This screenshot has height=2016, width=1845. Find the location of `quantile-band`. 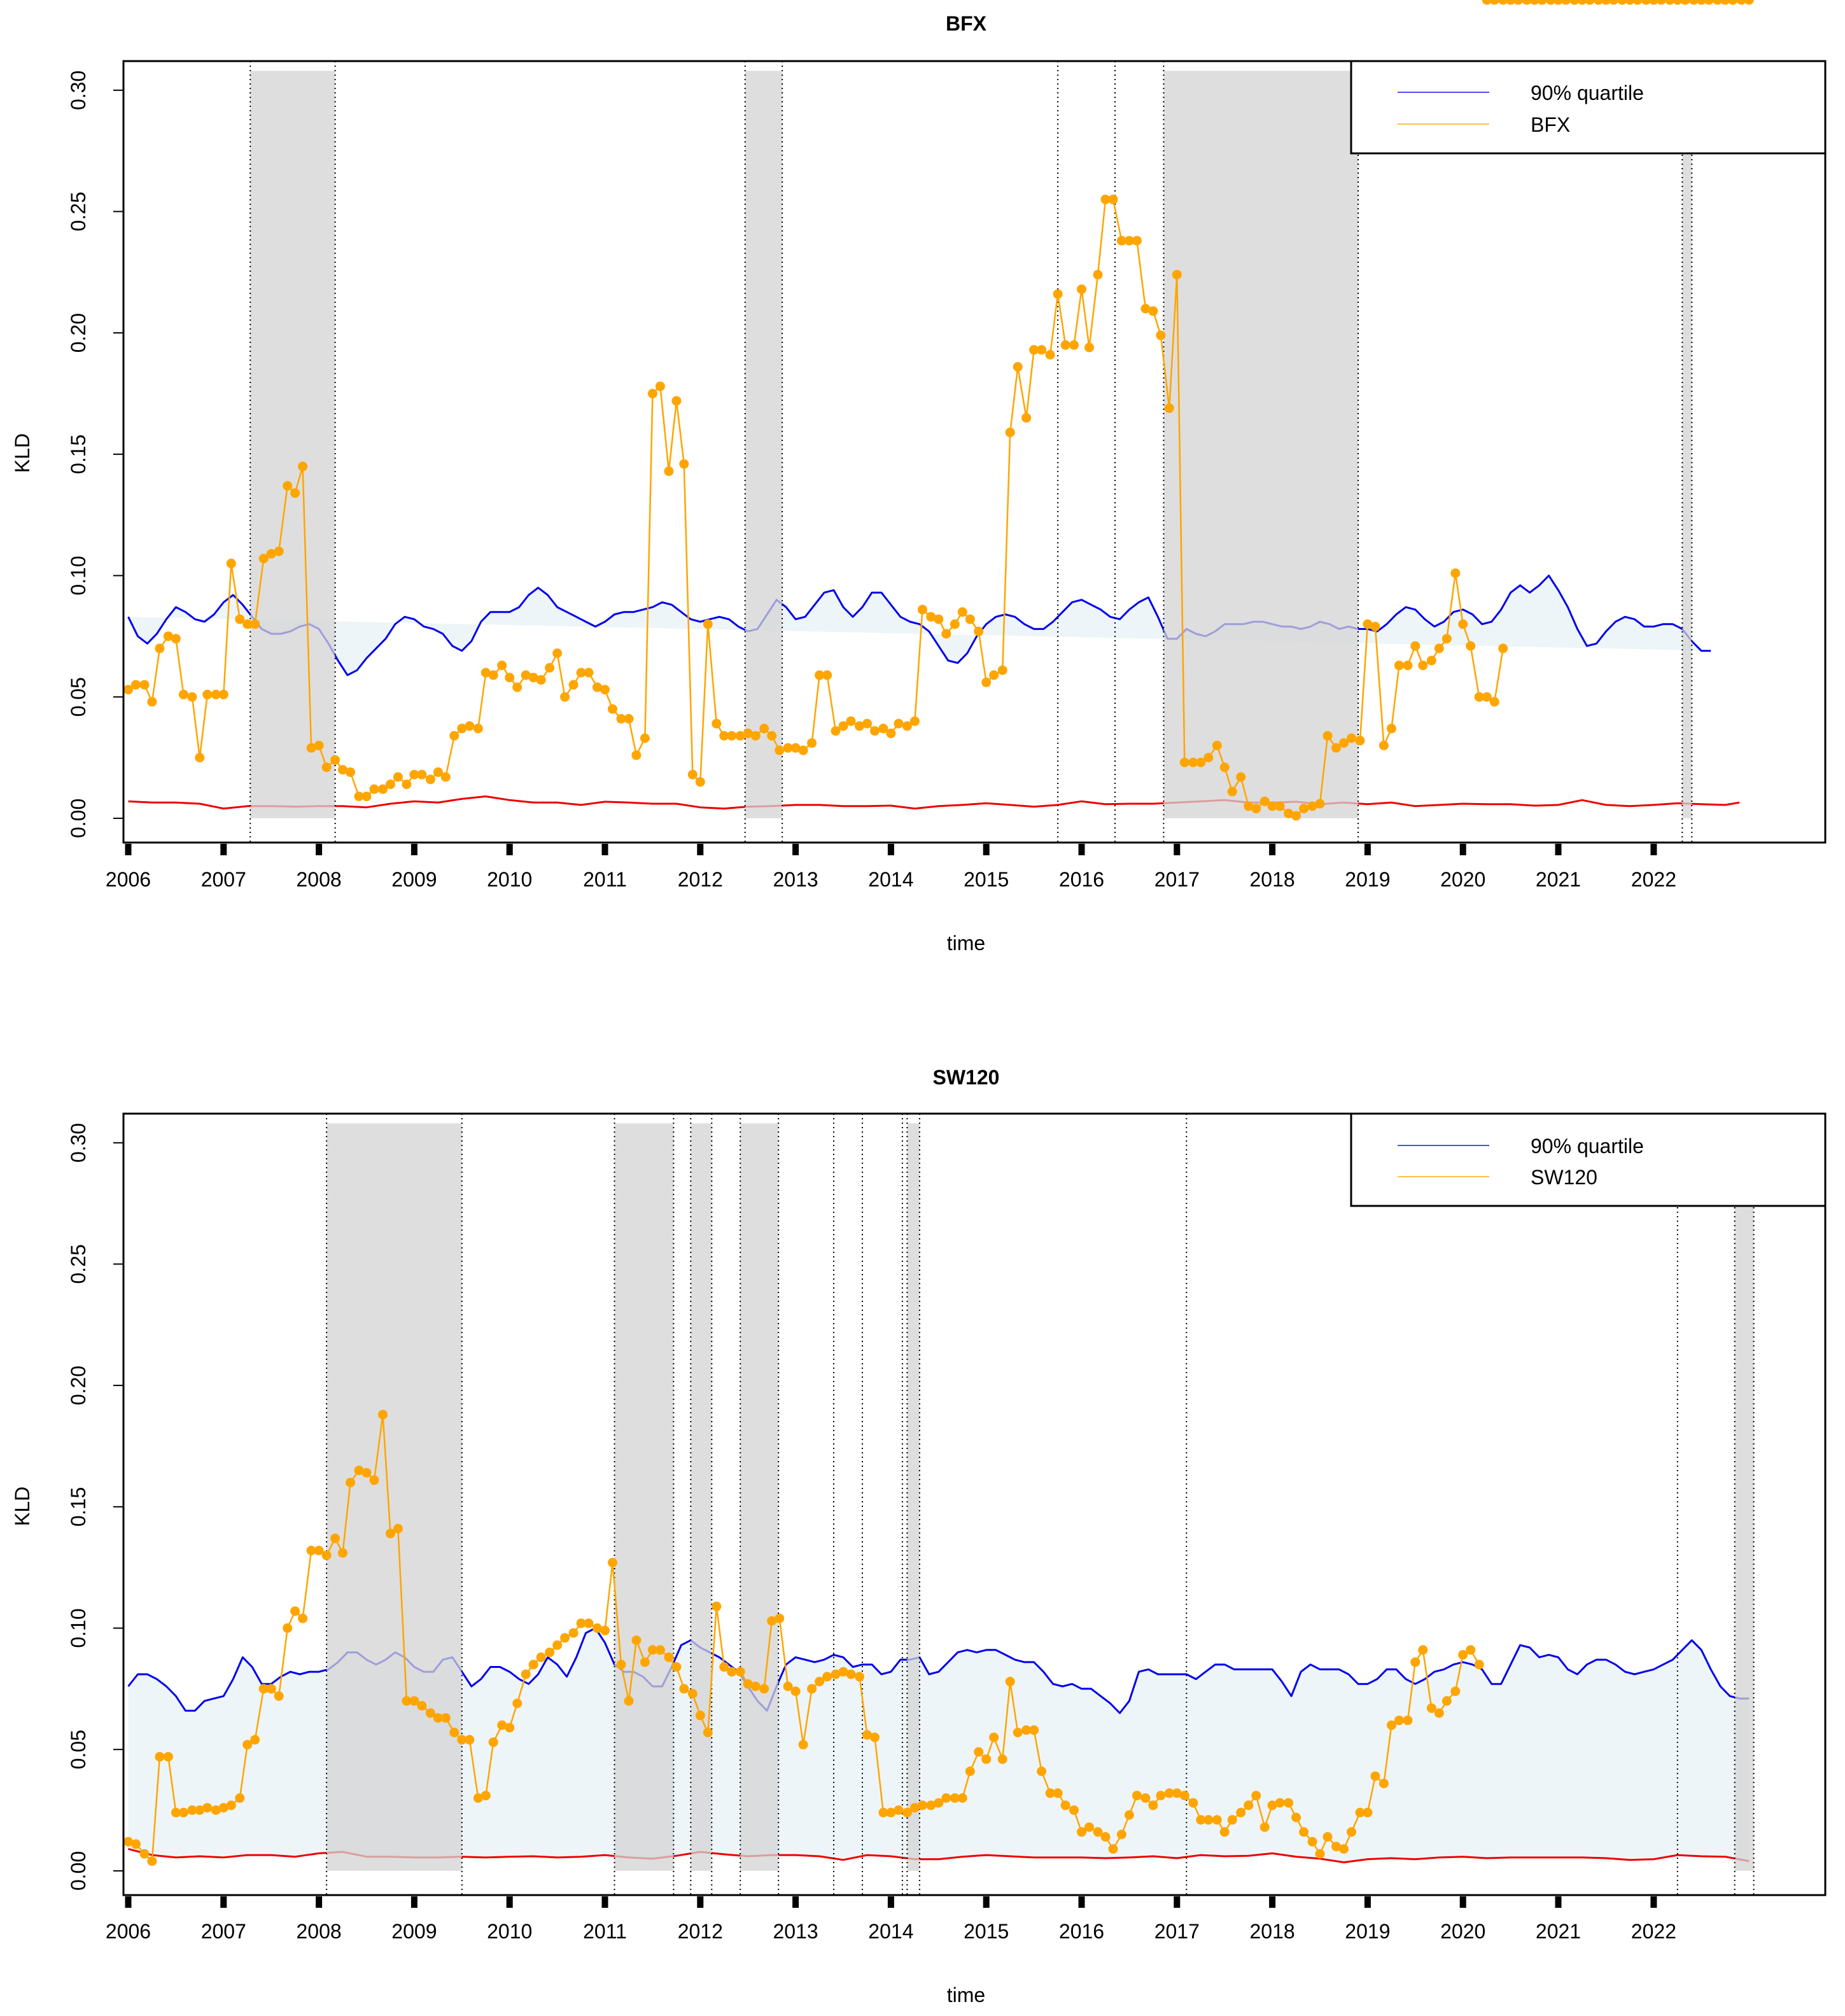

quantile-band is located at coordinates (939, 1745).